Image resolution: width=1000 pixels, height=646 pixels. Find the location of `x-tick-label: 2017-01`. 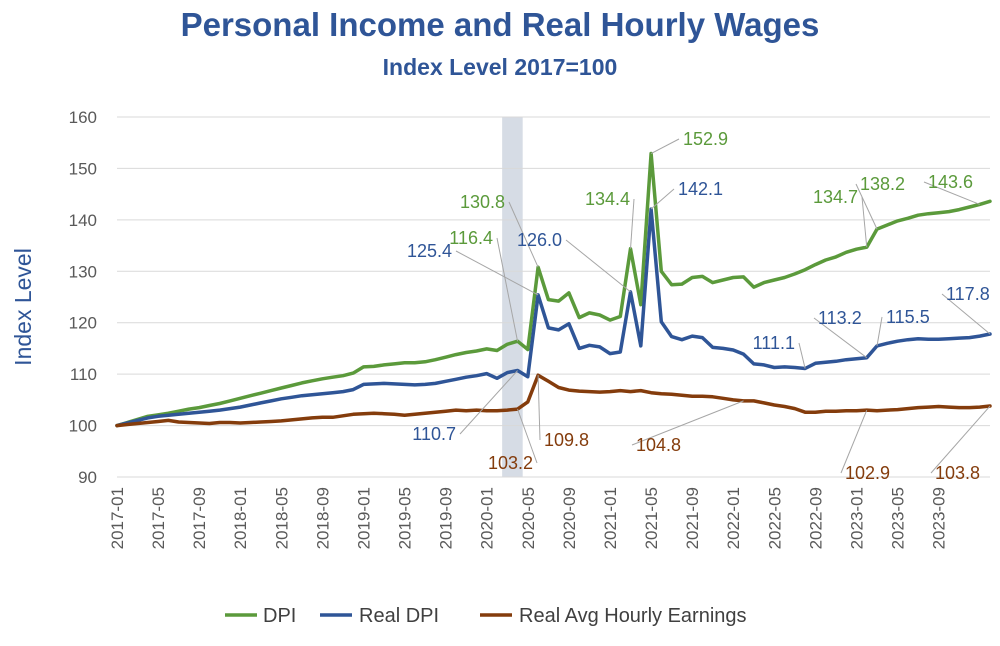

x-tick-label: 2017-01 is located at coordinates (117, 518).